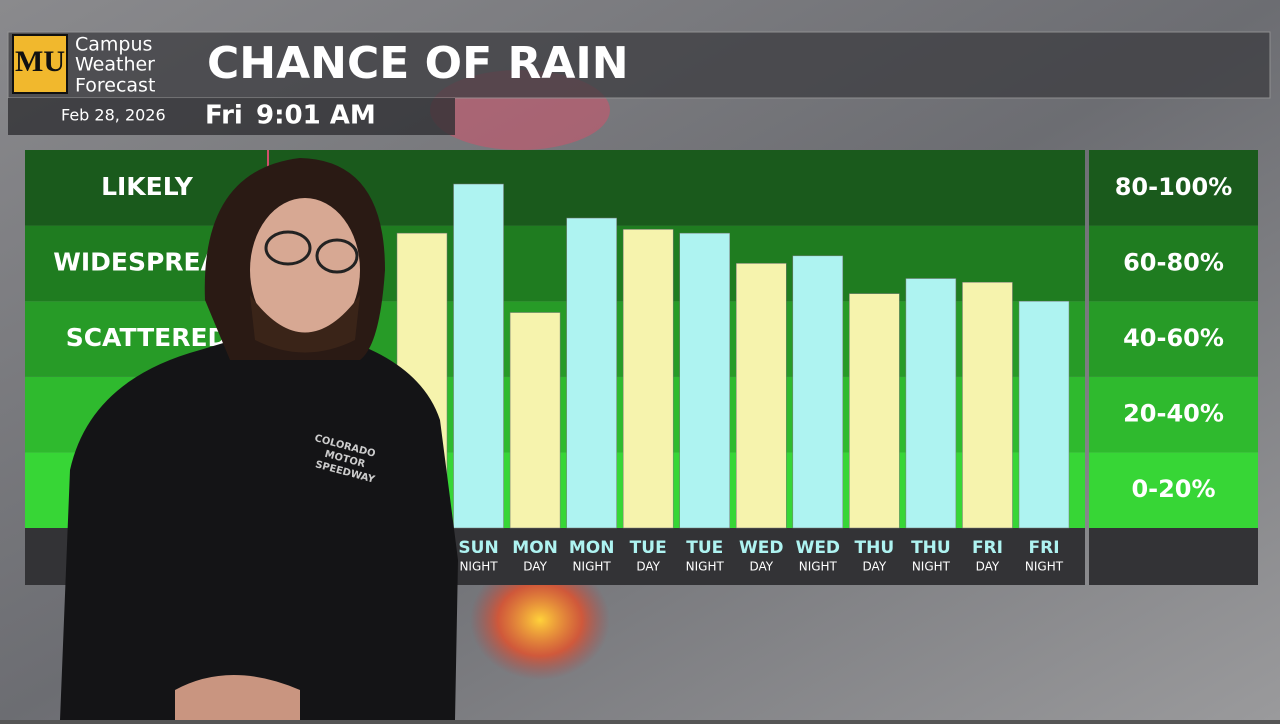  Describe the element at coordinates (555, 188) in the screenshot. I see `band` at that location.